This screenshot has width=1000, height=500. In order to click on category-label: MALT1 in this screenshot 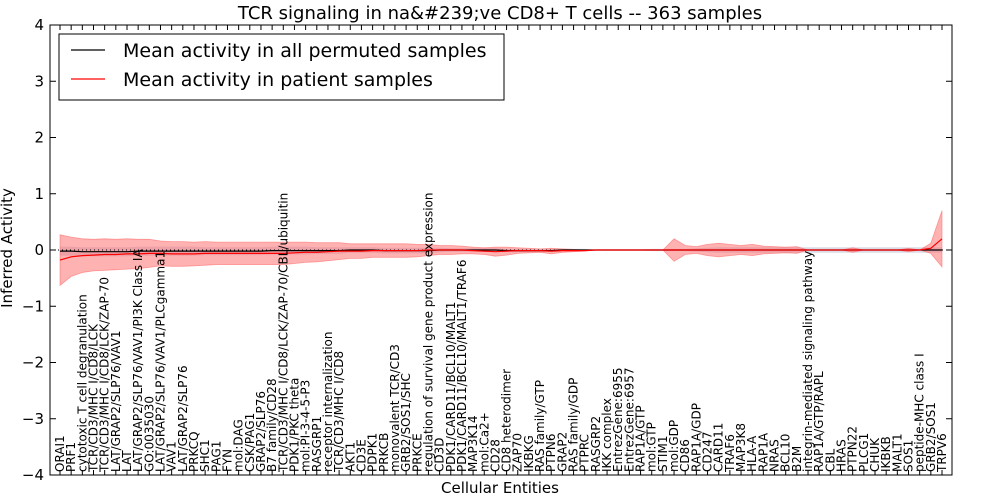, I will do `click(897, 452)`.